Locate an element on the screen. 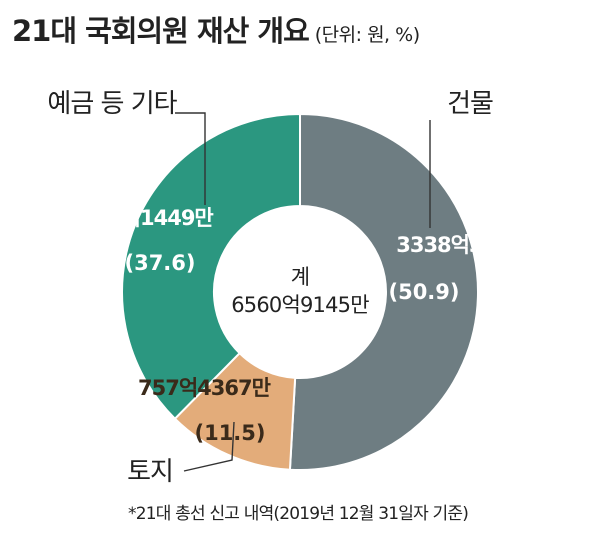 This screenshot has width=600, height=540. value-label-건물: 3338억3639만 is located at coordinates (469, 245).